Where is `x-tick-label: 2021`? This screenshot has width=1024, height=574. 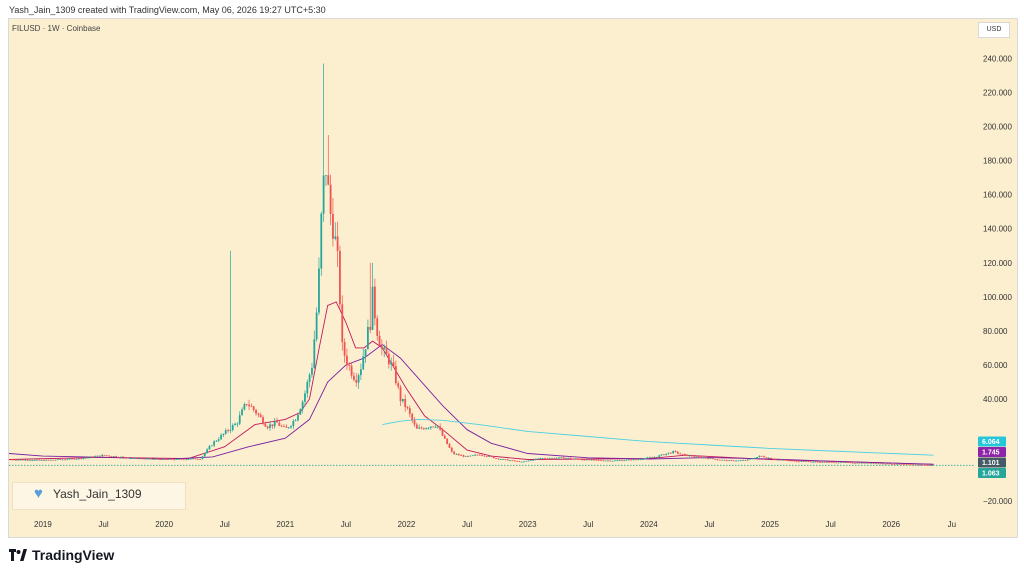
x-tick-label: 2021 is located at coordinates (285, 524).